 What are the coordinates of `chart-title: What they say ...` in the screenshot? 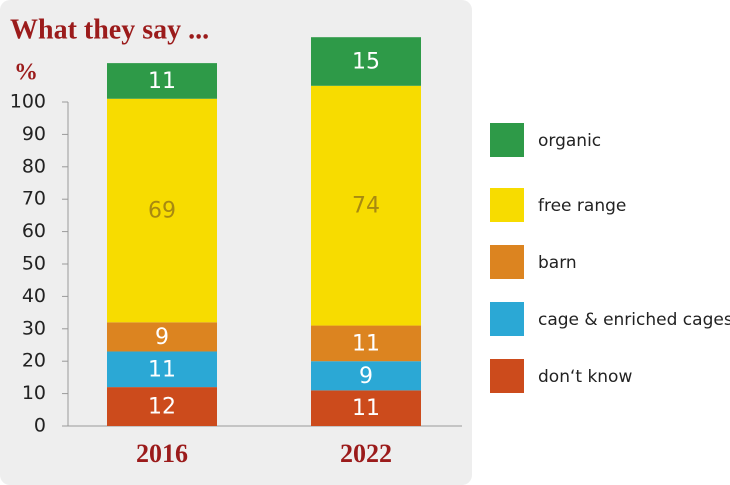 It's located at (109, 29).